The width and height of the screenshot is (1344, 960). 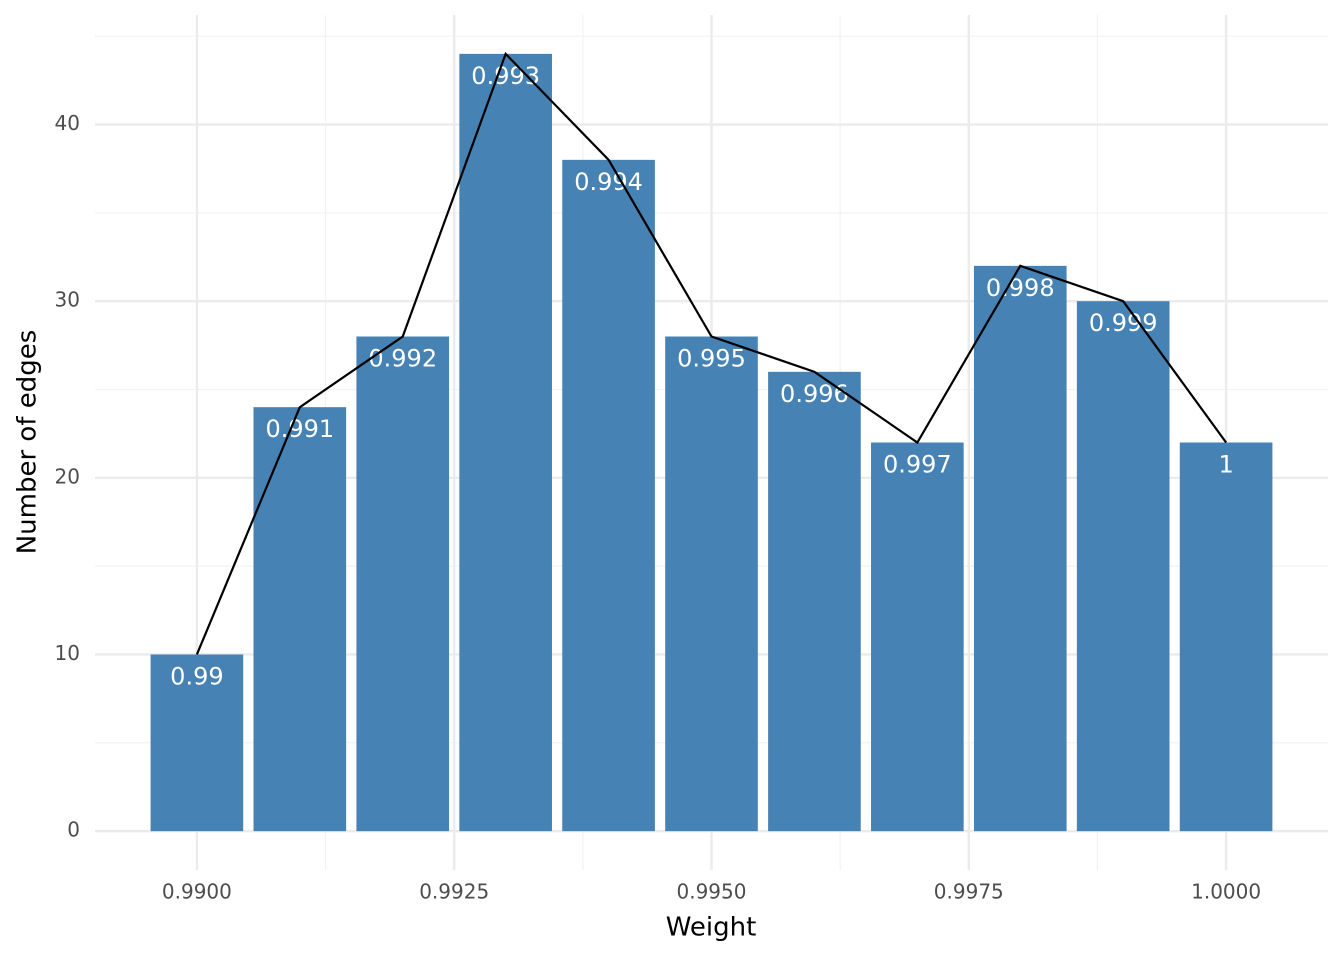 What do you see at coordinates (402, 359) in the screenshot?
I see `bar-label: 0.992` at bounding box center [402, 359].